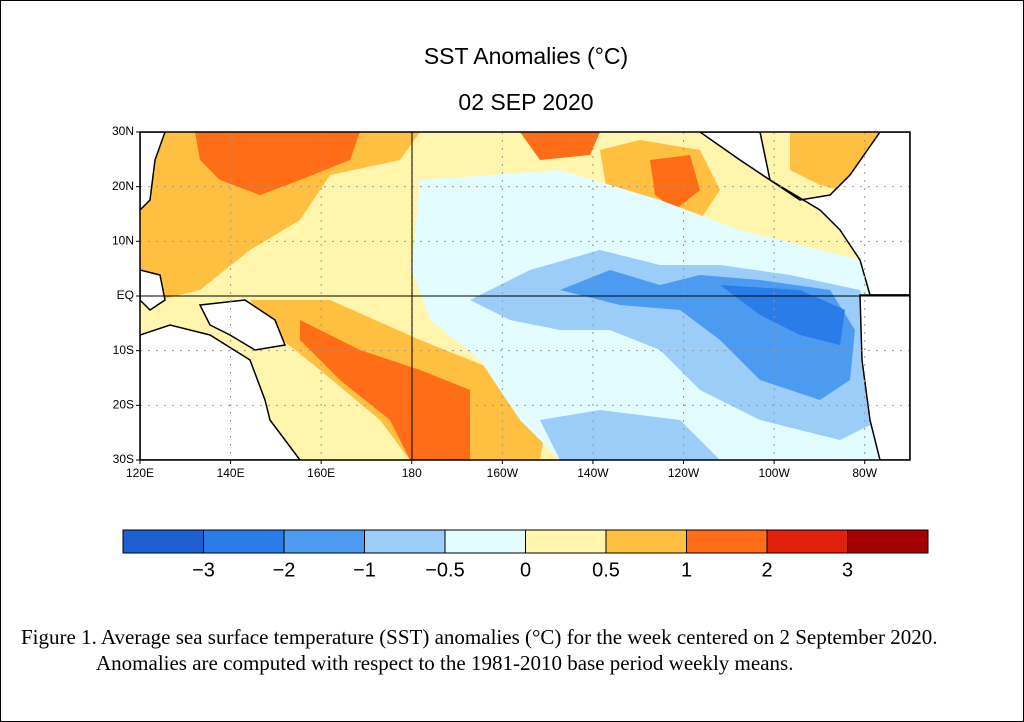 This screenshot has height=722, width=1024. Describe the element at coordinates (203, 570) in the screenshot. I see `colorbar-label: −3` at that location.